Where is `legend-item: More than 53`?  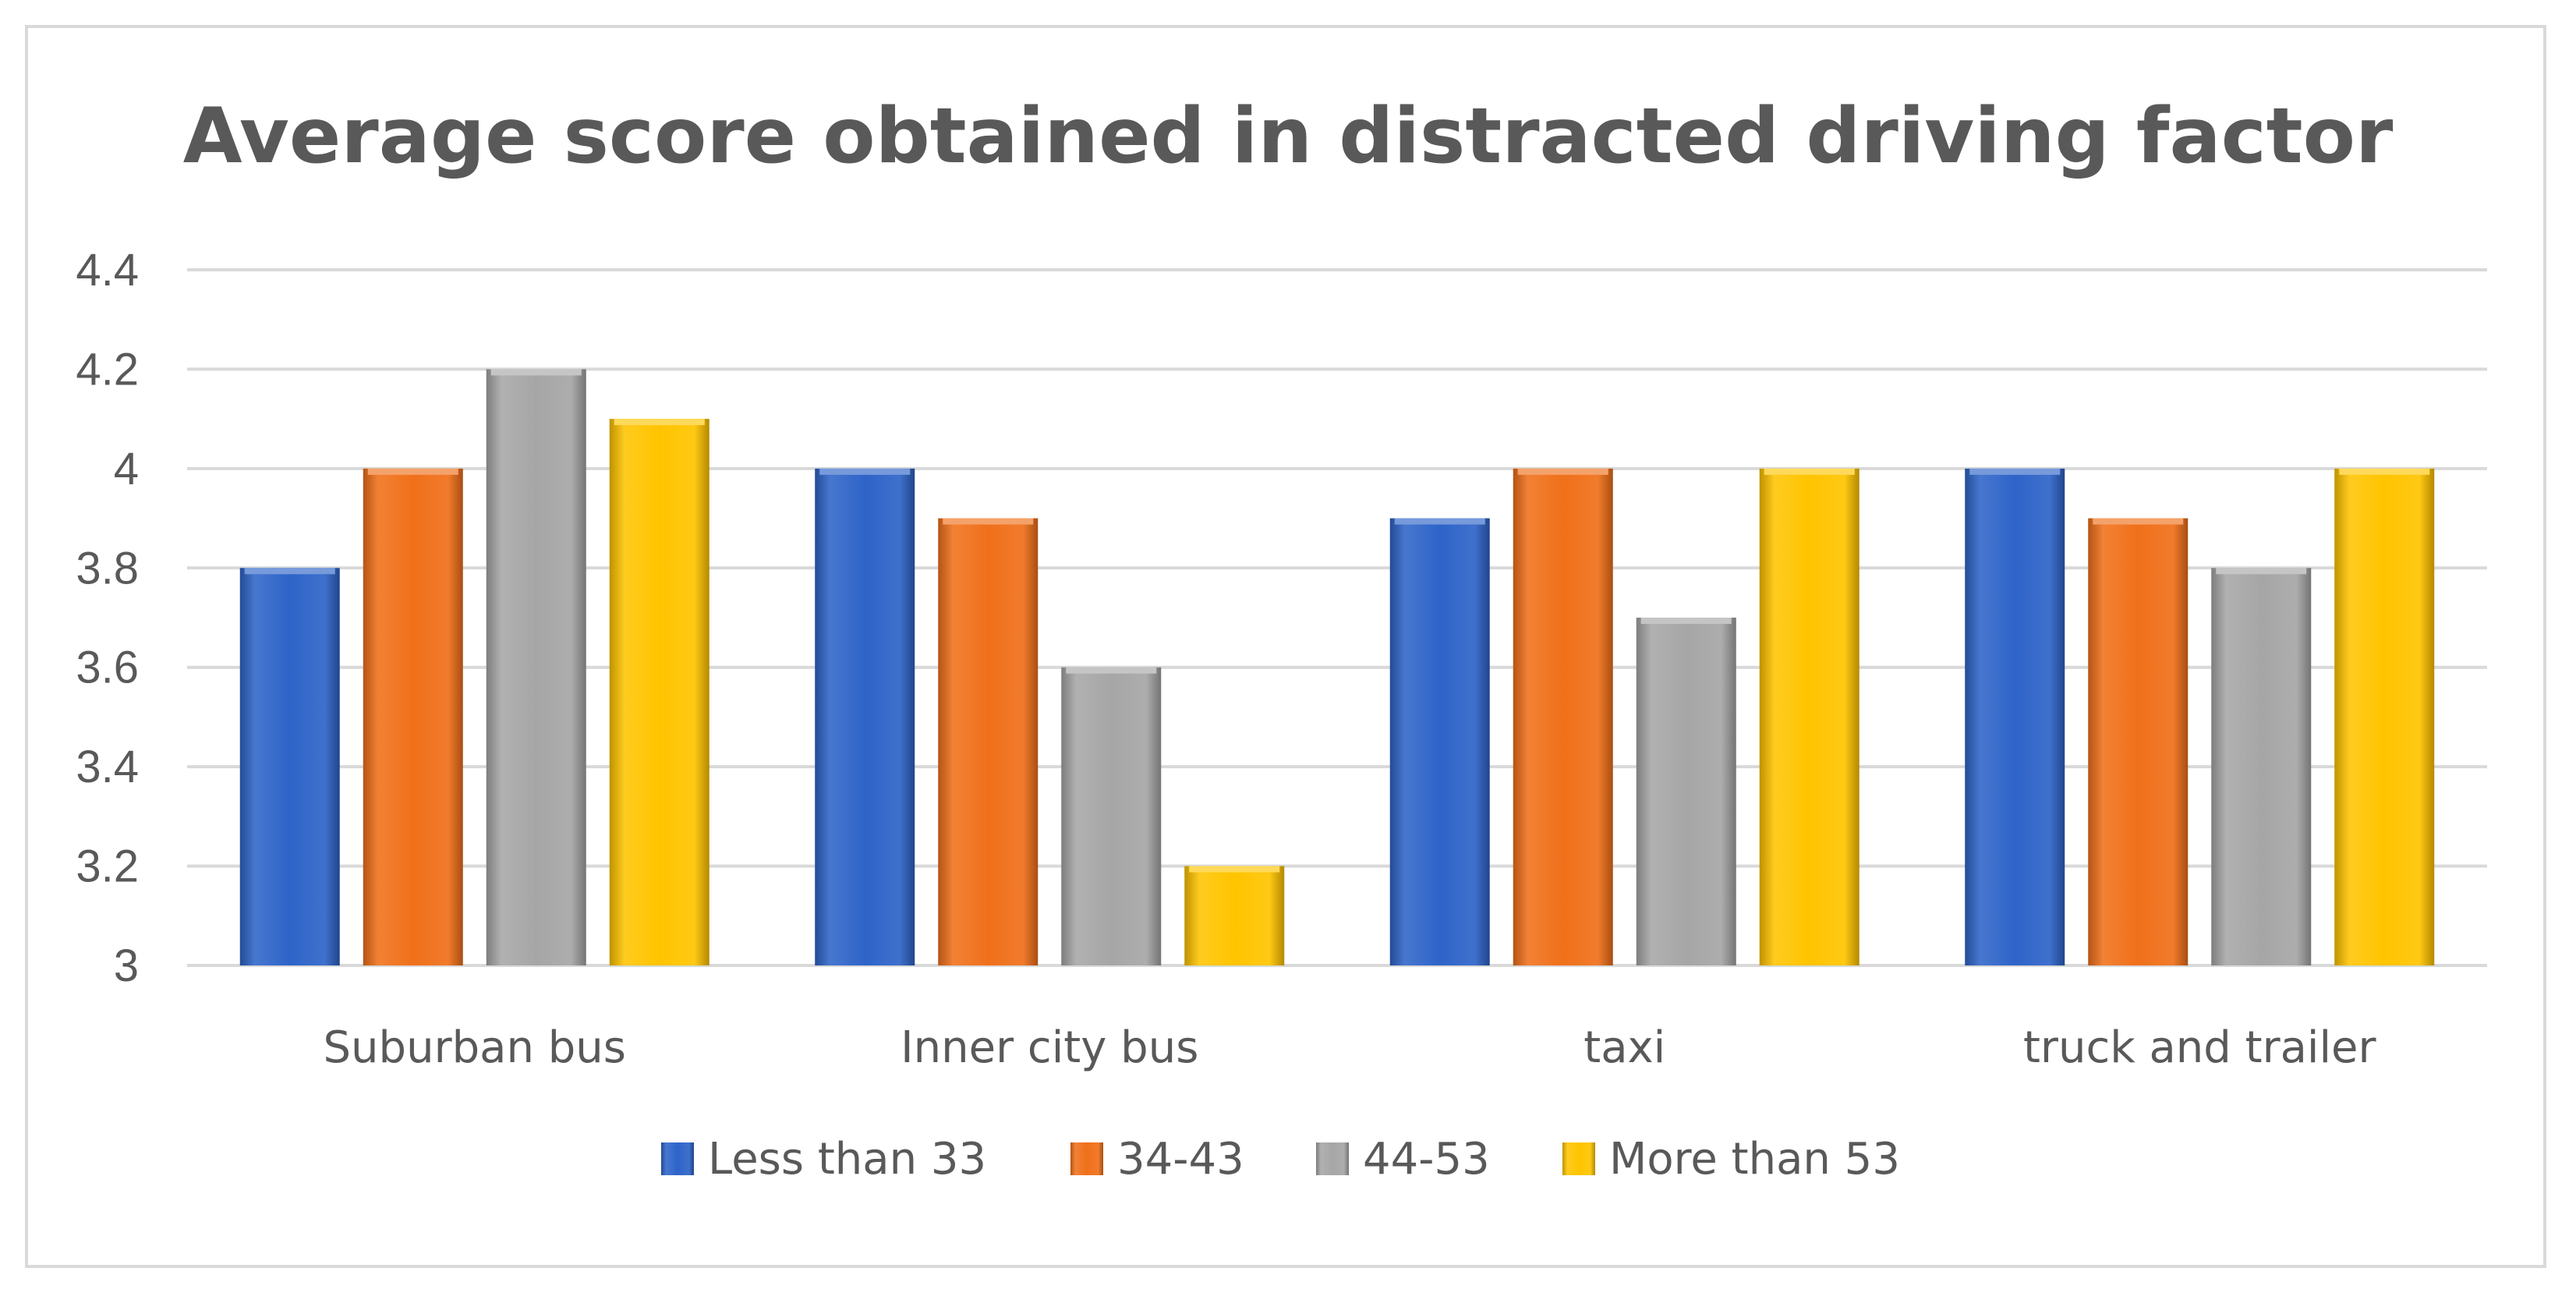 legend-item: More than 53 is located at coordinates (1731, 1159).